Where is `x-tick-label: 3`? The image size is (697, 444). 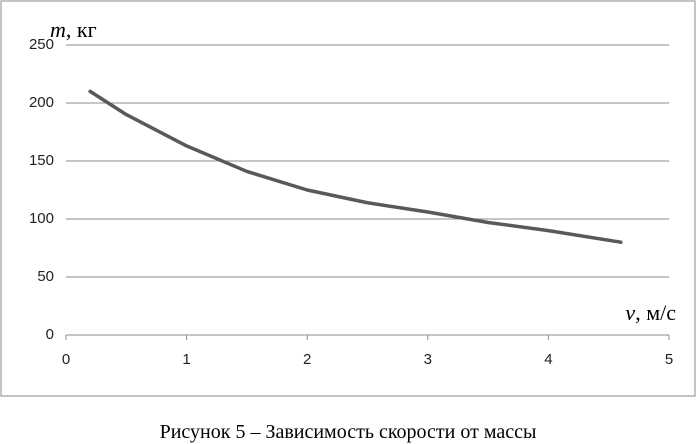
x-tick-label: 3 is located at coordinates (428, 359).